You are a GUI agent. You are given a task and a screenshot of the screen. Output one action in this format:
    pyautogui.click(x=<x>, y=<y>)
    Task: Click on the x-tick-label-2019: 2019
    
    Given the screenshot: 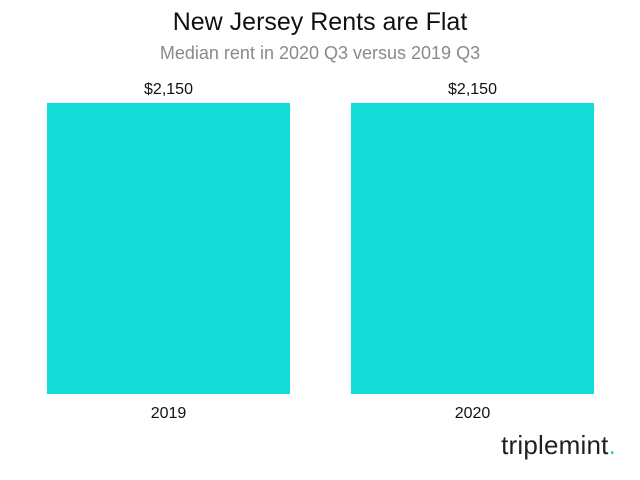 What is the action you would take?
    pyautogui.click(x=169, y=413)
    